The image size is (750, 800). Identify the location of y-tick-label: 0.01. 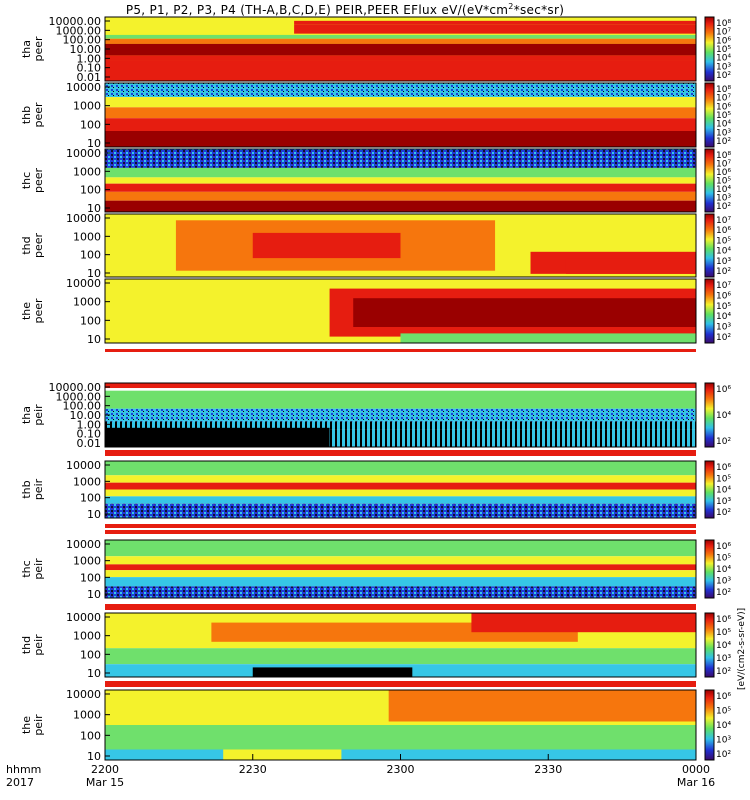
(89, 443).